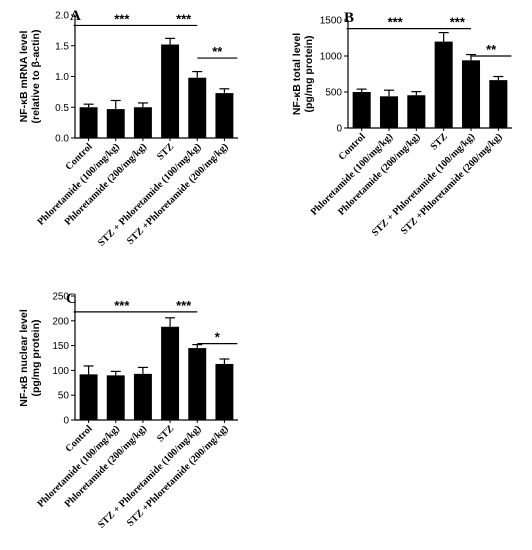 This screenshot has height=550, width=532. What do you see at coordinates (64, 396) in the screenshot?
I see `y-tick-label: 50` at bounding box center [64, 396].